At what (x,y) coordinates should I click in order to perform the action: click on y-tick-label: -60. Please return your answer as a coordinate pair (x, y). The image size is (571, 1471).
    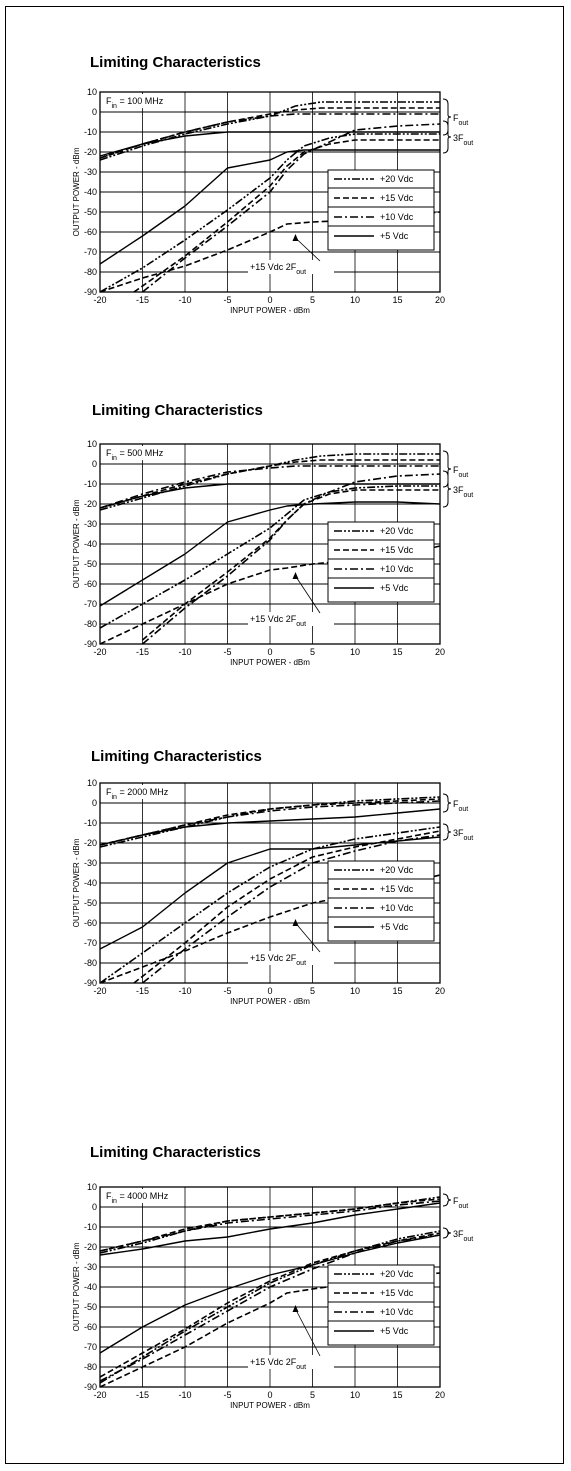
    Looking at the image, I should click on (90, 923).